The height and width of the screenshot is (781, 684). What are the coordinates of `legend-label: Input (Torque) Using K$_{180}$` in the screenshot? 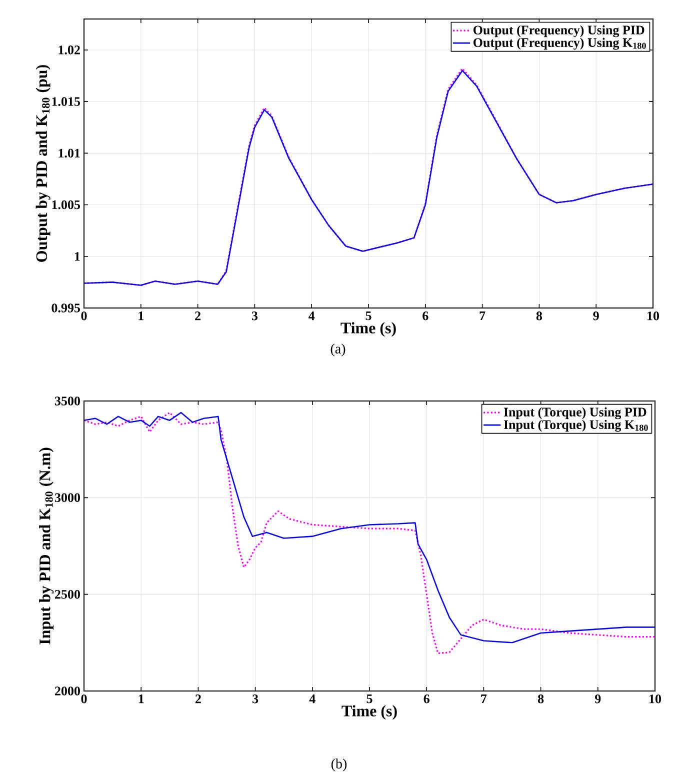 It's located at (576, 426).